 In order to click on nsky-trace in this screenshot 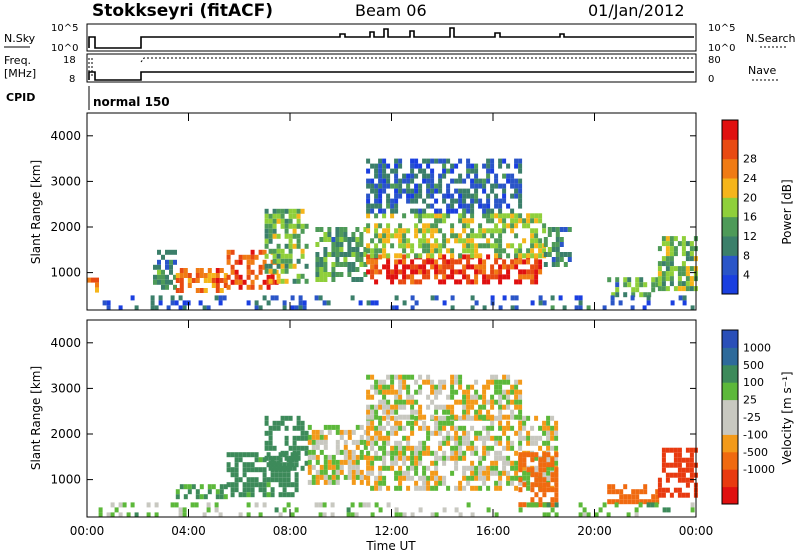, I will do `click(391, 38)`.